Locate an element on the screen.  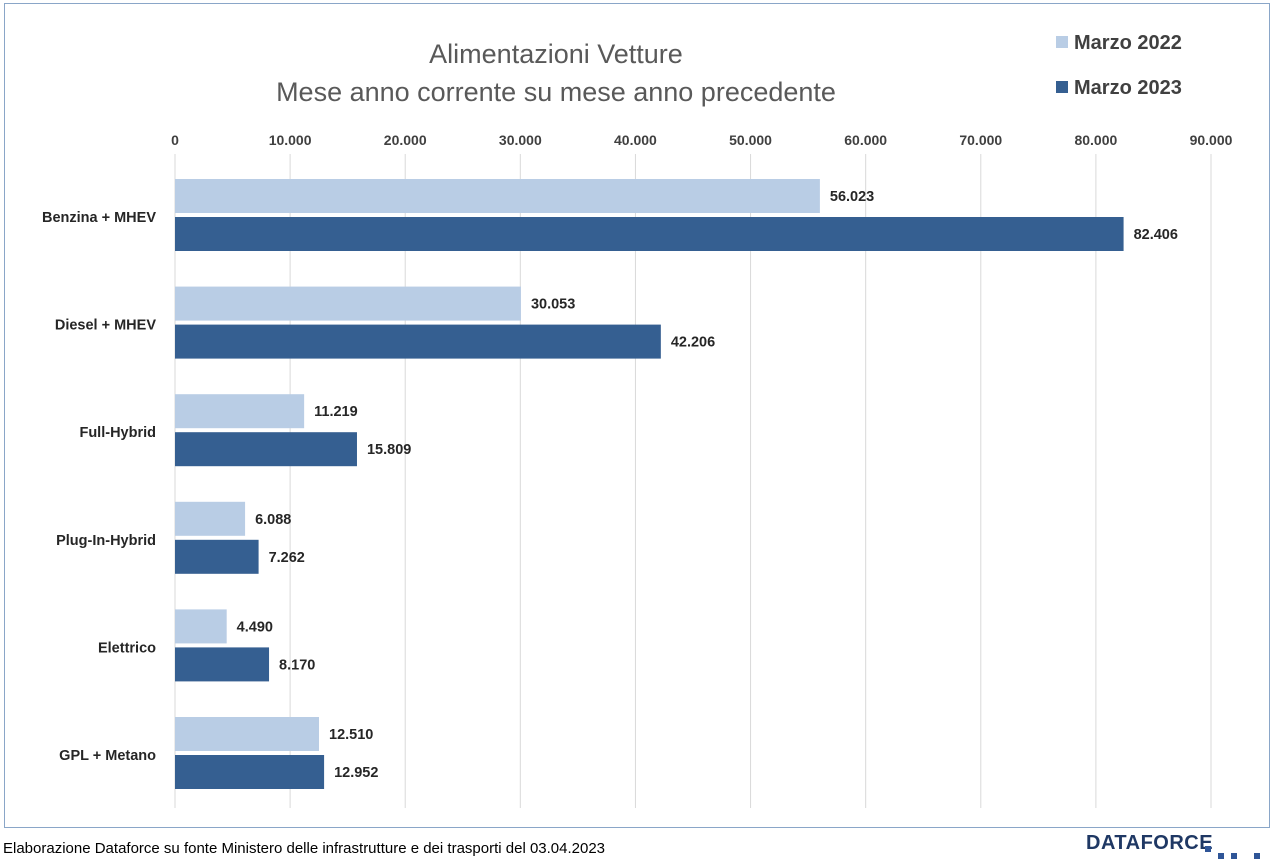
data-label: 11.219 is located at coordinates (336, 412).